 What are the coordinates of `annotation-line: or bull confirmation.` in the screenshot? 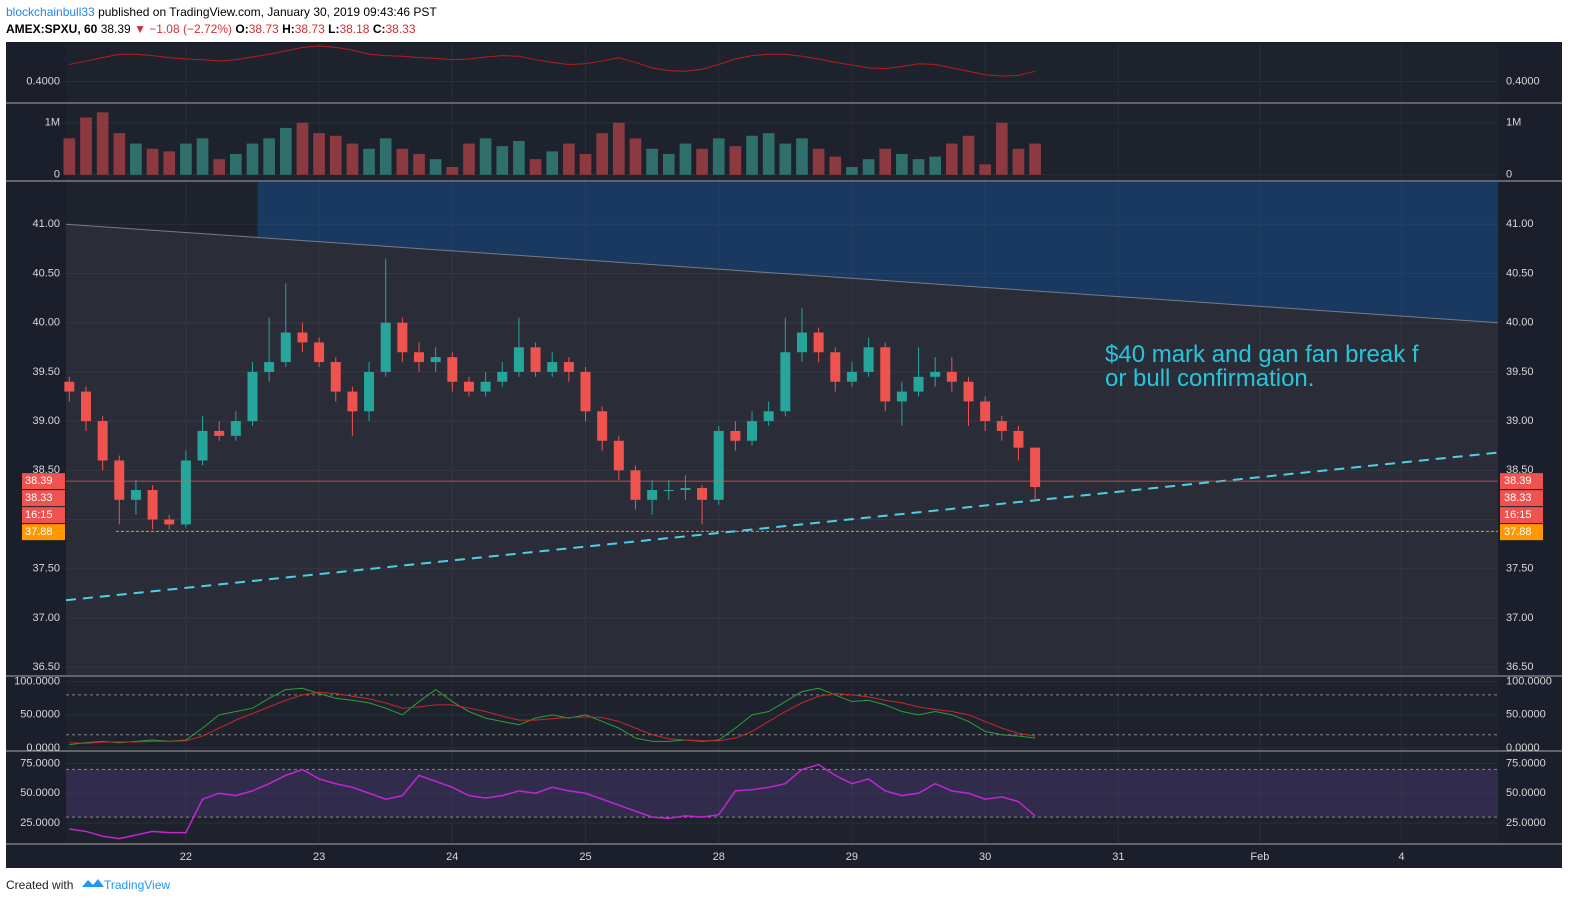 It's located at (1209, 378).